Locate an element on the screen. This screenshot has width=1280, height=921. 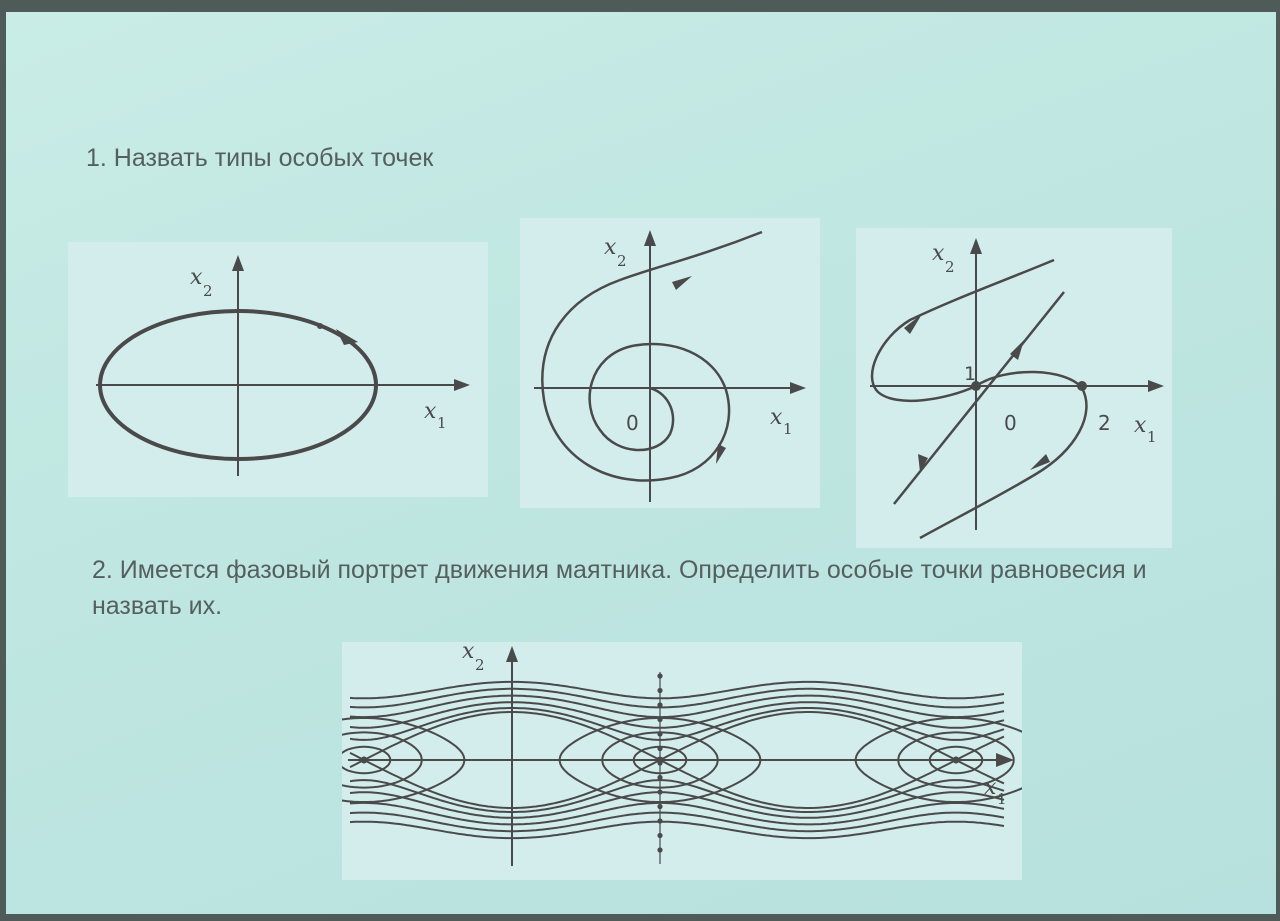
phase-curves is located at coordinates (682, 768).